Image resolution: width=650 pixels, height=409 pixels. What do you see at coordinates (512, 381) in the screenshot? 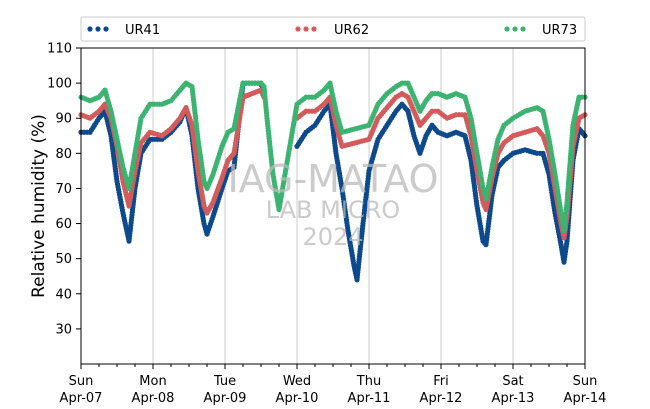
I see `x-tick-day: Sat` at bounding box center [512, 381].